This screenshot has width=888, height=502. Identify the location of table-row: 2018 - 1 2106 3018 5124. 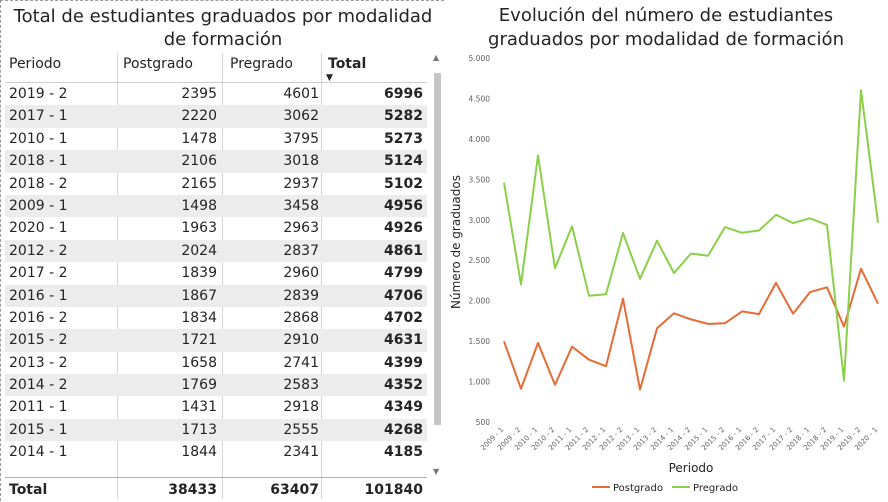
(216, 161).